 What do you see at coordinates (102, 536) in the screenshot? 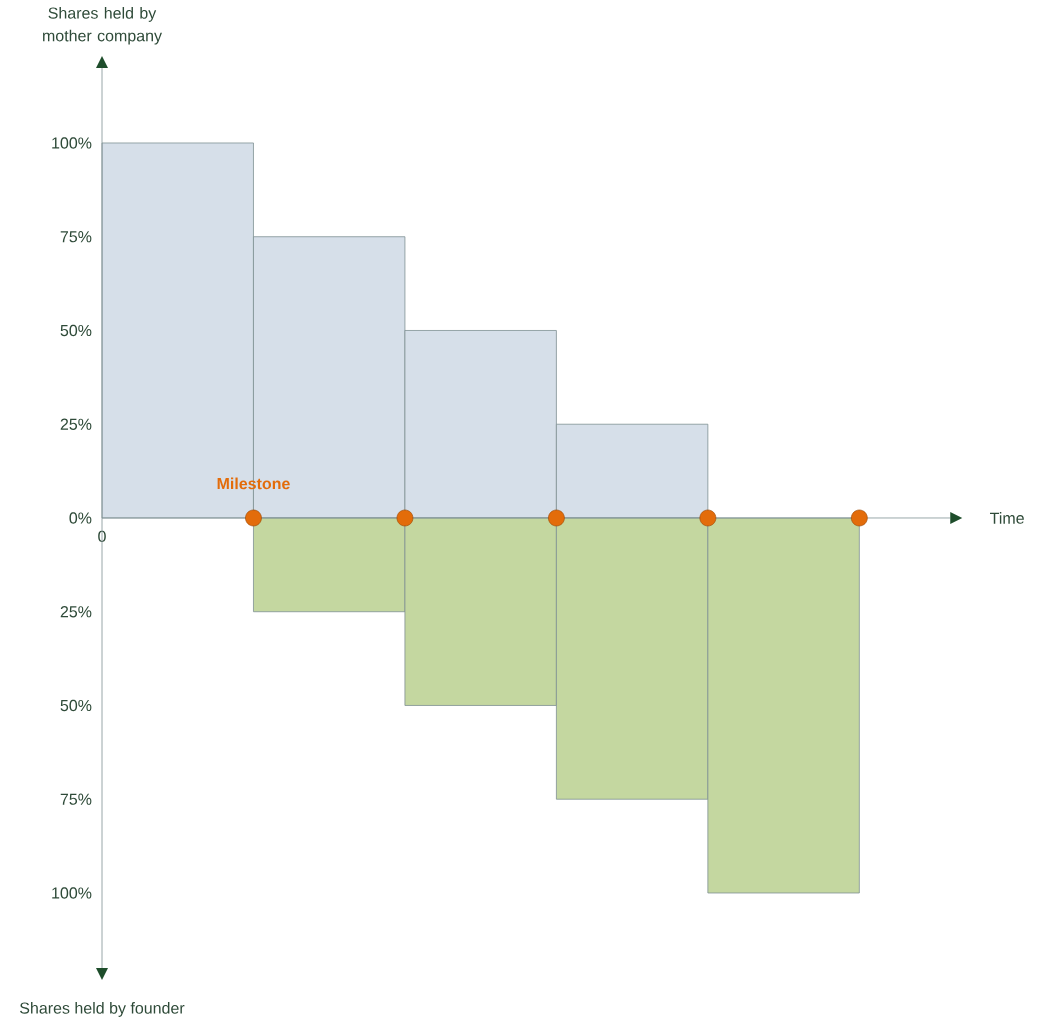
I see `annotation: 0` at bounding box center [102, 536].